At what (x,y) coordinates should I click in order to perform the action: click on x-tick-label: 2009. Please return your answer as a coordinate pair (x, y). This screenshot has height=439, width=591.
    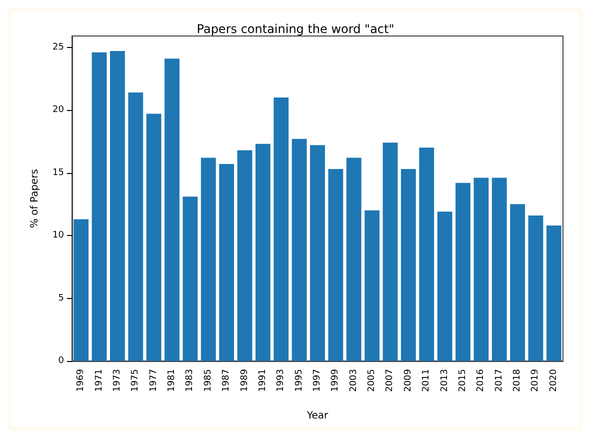
    Looking at the image, I should click on (408, 380).